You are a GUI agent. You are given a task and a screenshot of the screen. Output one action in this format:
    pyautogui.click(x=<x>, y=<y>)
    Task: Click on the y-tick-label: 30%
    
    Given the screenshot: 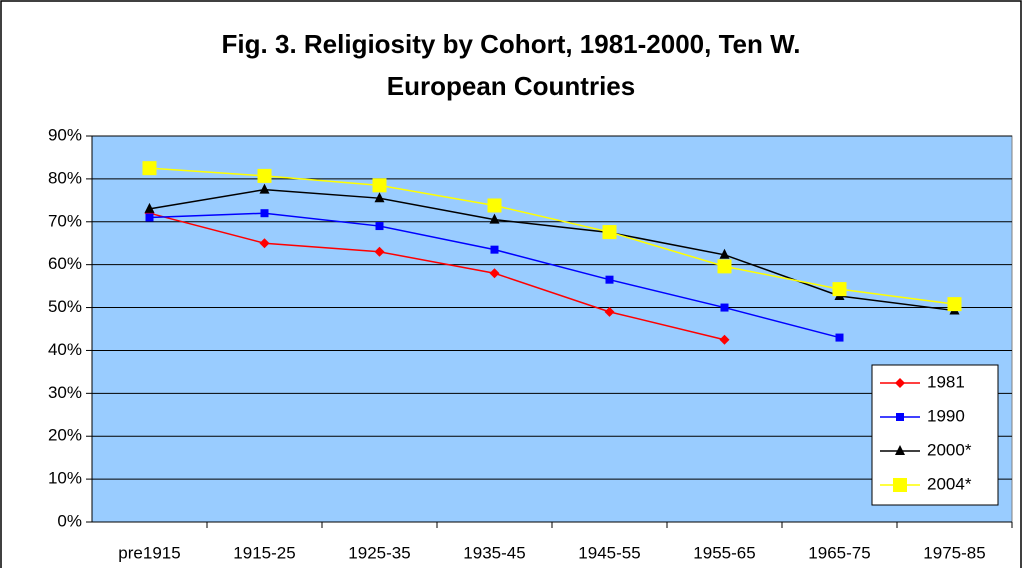 What is the action you would take?
    pyautogui.click(x=65, y=392)
    